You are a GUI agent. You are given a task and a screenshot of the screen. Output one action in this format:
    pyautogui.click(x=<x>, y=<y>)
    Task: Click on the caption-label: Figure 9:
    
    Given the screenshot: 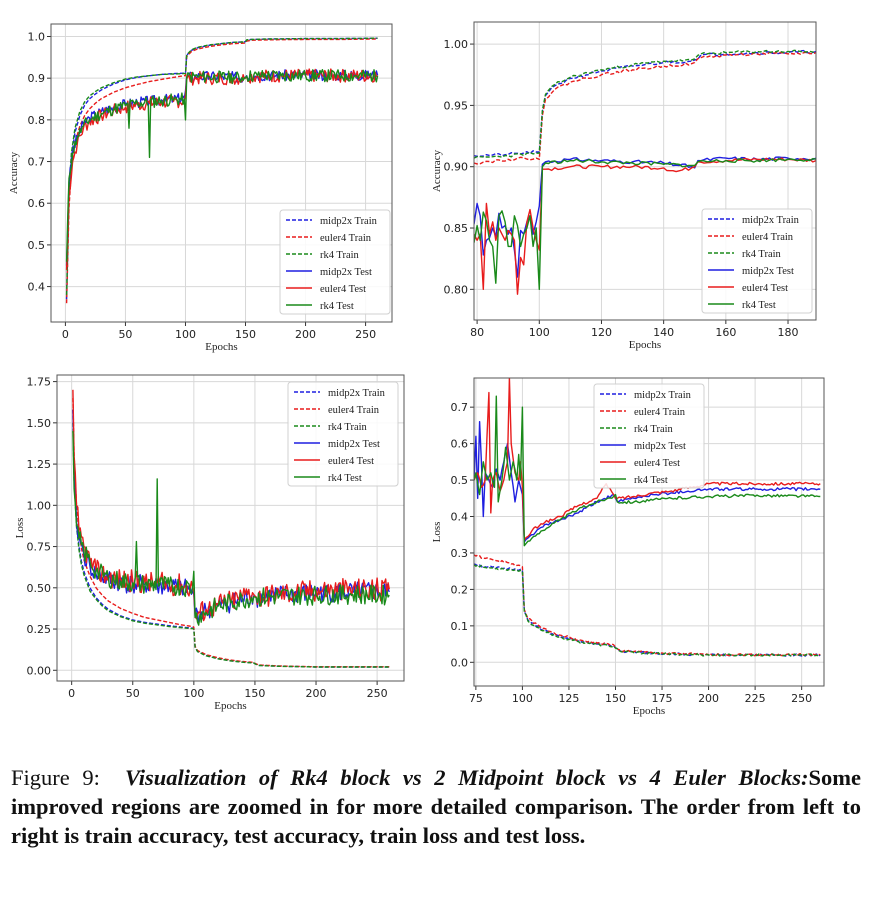 What is the action you would take?
    pyautogui.click(x=55, y=777)
    